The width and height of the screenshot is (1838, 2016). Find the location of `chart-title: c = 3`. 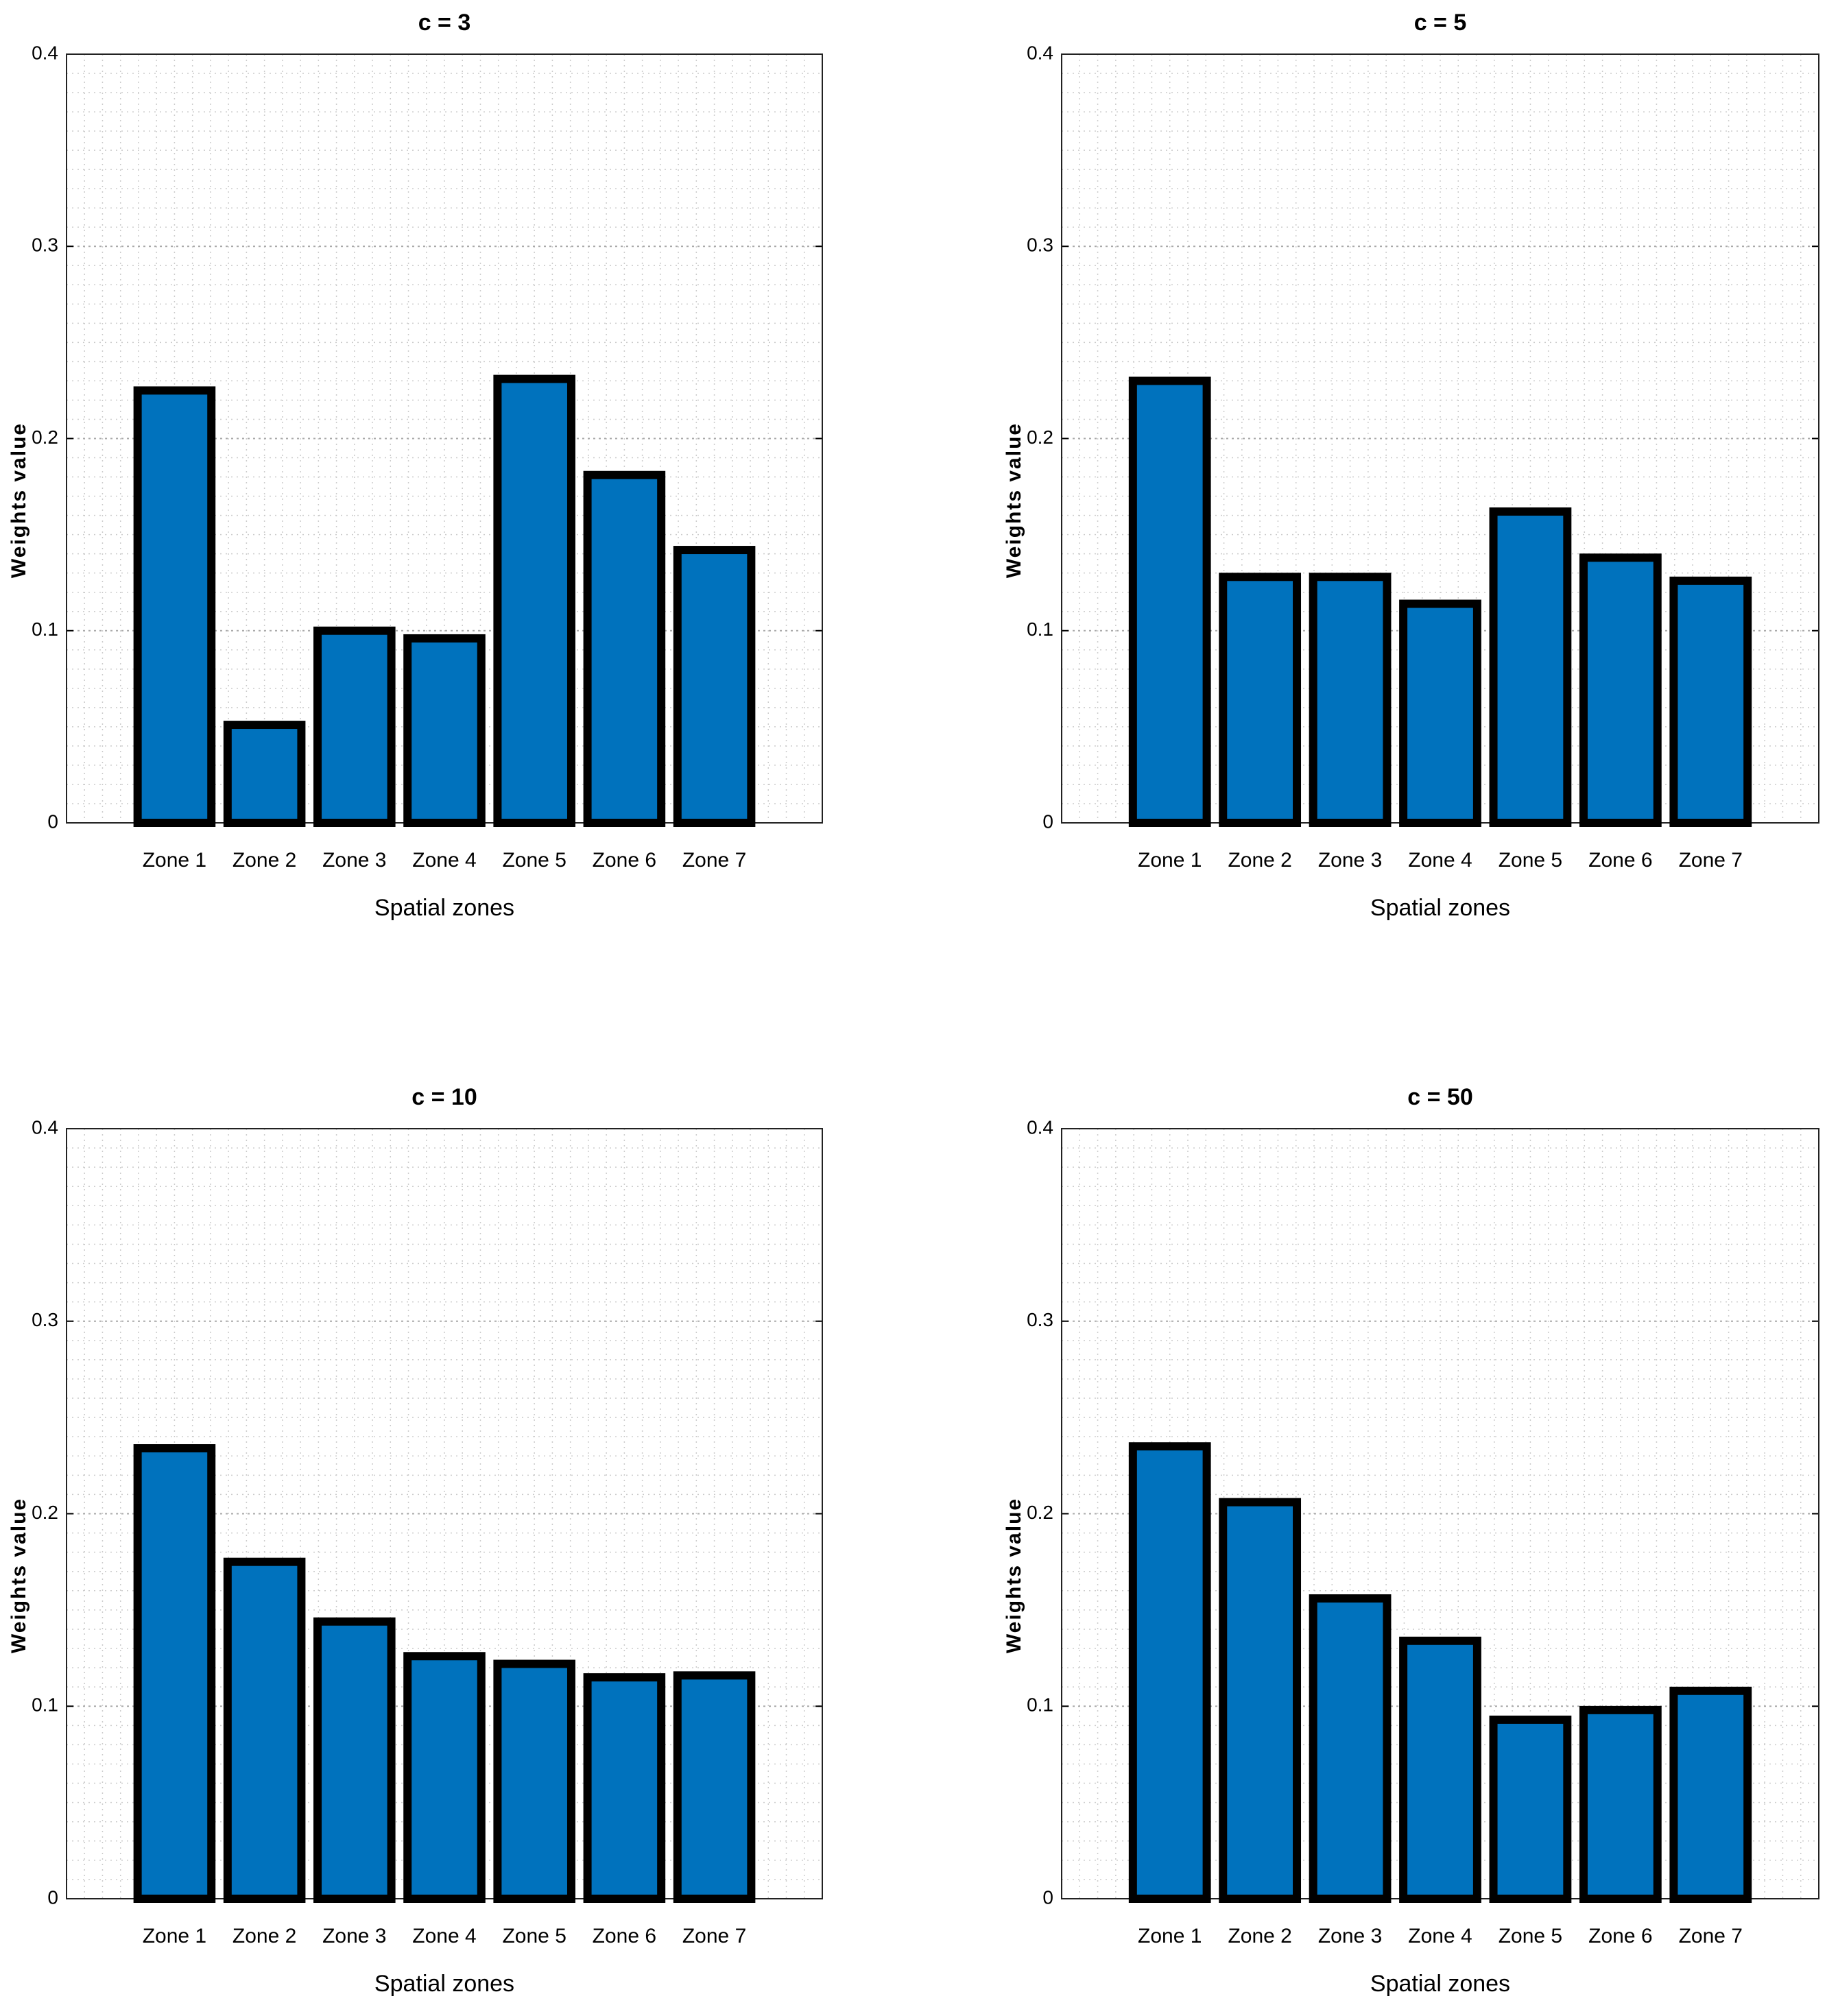

chart-title: c = 3 is located at coordinates (444, 23).